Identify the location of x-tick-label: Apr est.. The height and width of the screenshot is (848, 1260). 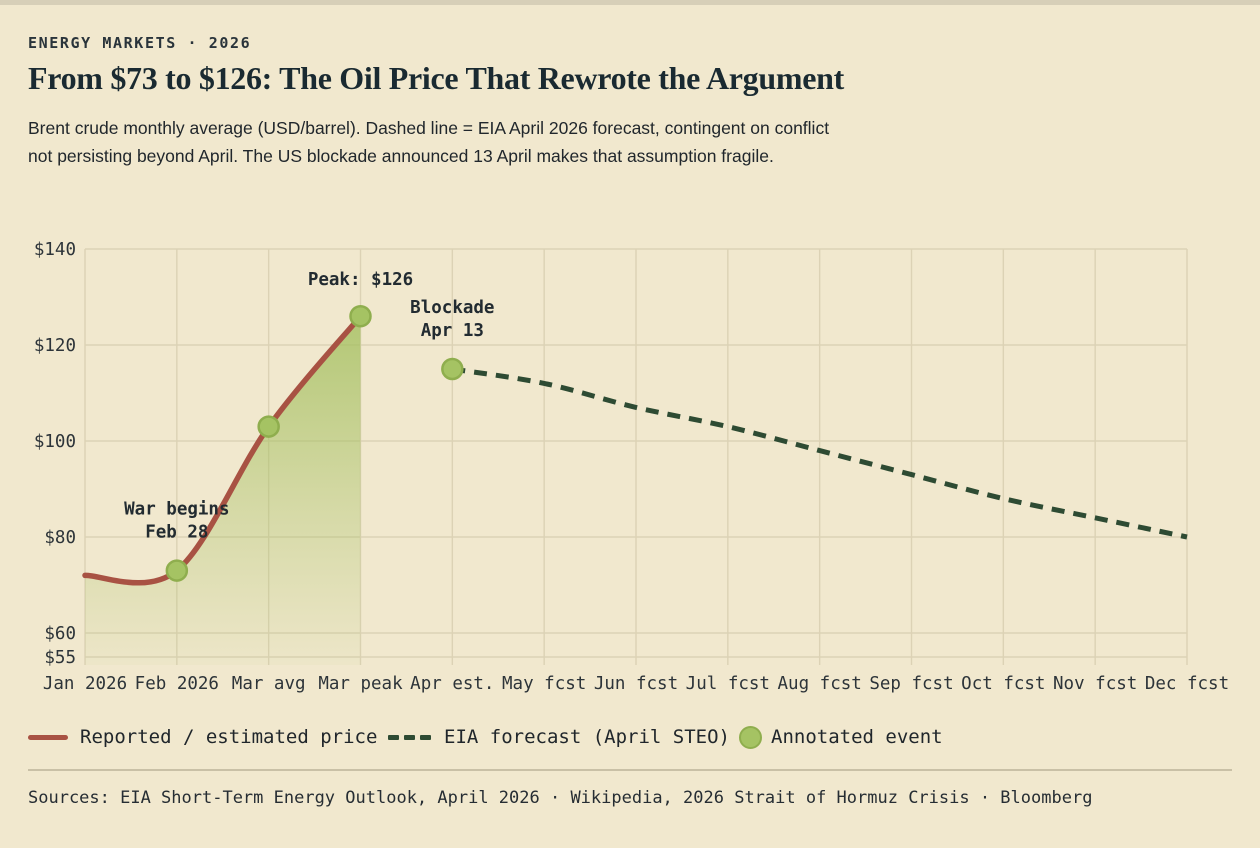
(452, 684).